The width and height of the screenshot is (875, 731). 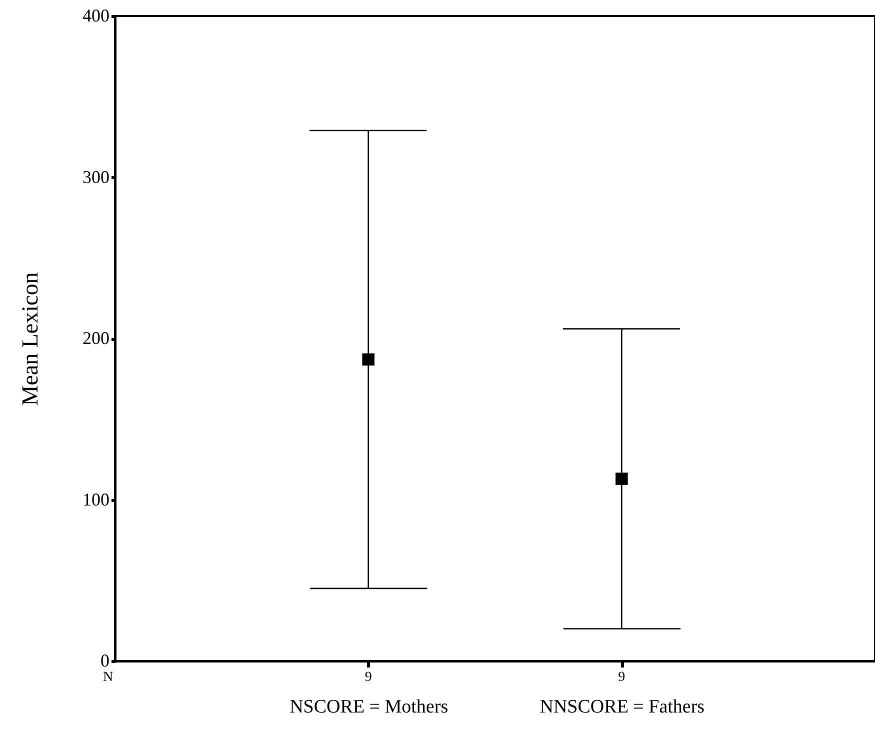 What do you see at coordinates (96, 499) in the screenshot?
I see `y-tick-label: 100` at bounding box center [96, 499].